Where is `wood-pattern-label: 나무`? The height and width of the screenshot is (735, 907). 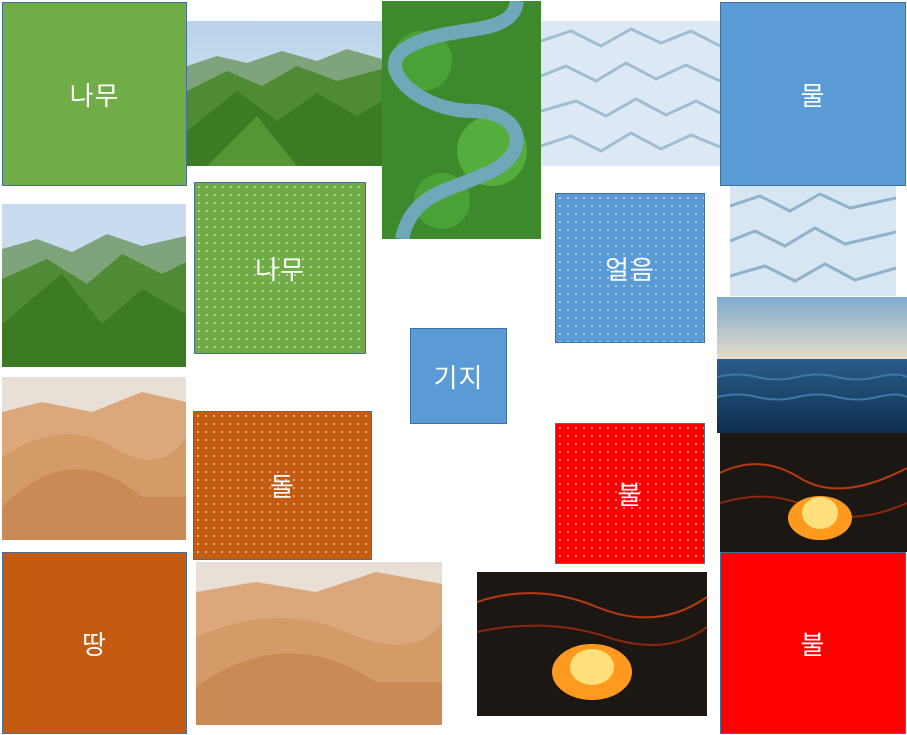 wood-pattern-label: 나무 is located at coordinates (280, 270).